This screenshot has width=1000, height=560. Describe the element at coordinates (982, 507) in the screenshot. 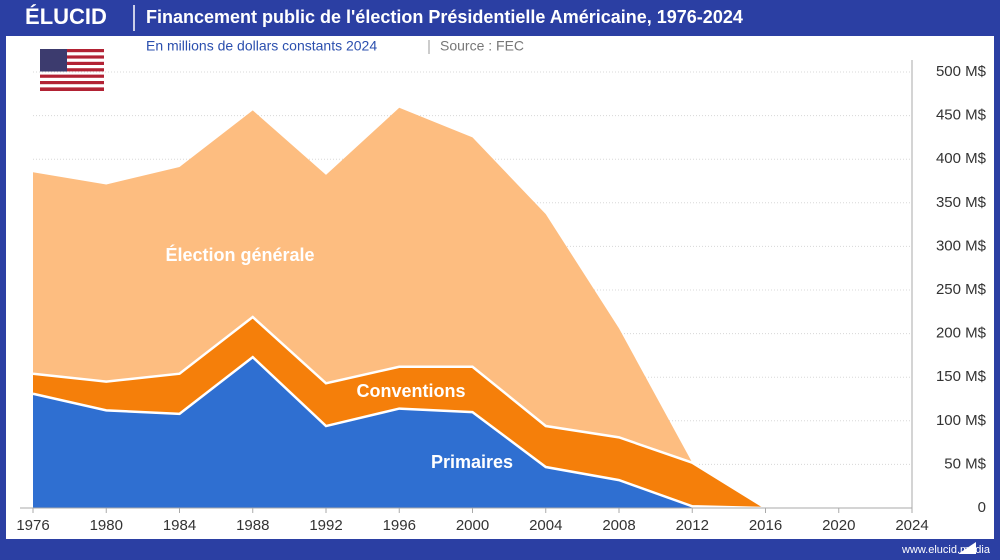

I see `y-tick-label: 0` at that location.